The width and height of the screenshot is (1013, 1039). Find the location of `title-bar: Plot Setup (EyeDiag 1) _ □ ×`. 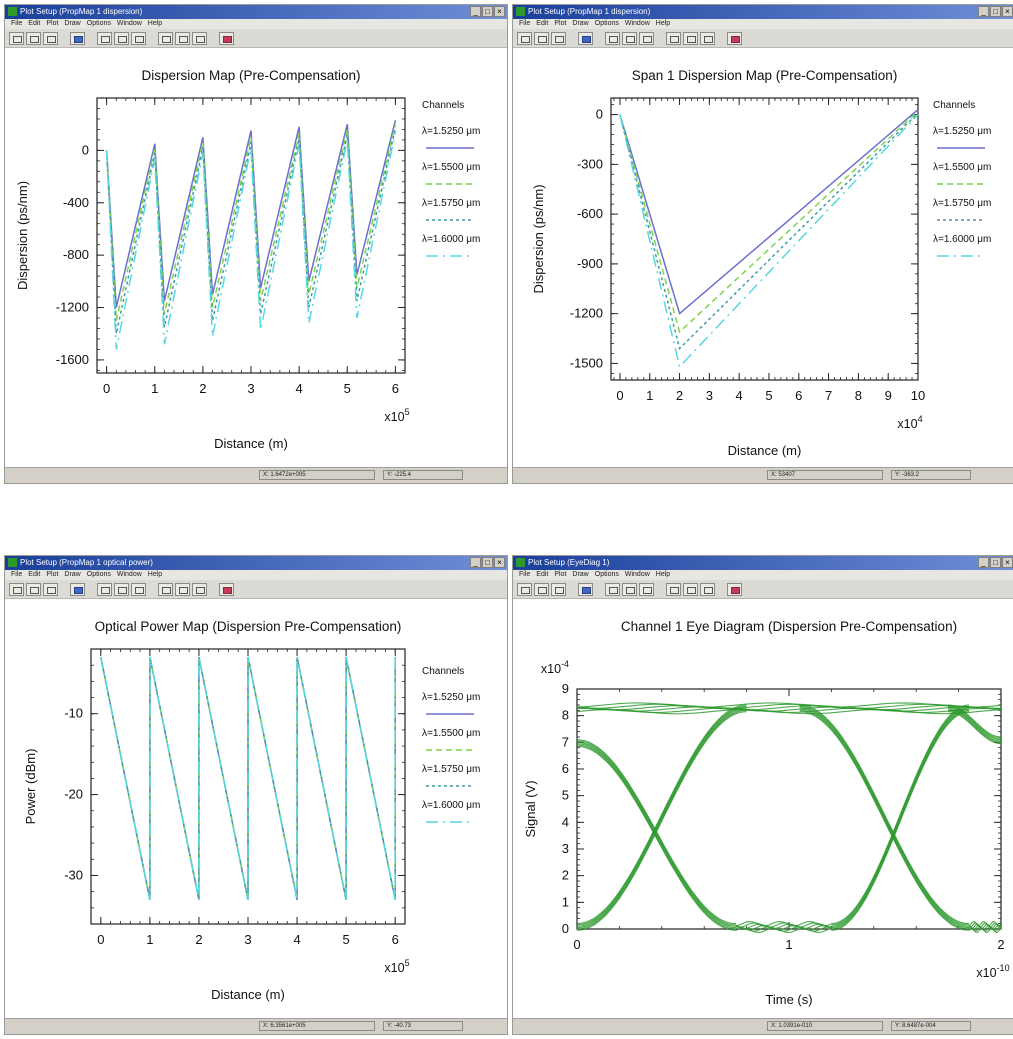

title-bar: Plot Setup (EyeDiag 1) _ □ × is located at coordinates (763, 563).